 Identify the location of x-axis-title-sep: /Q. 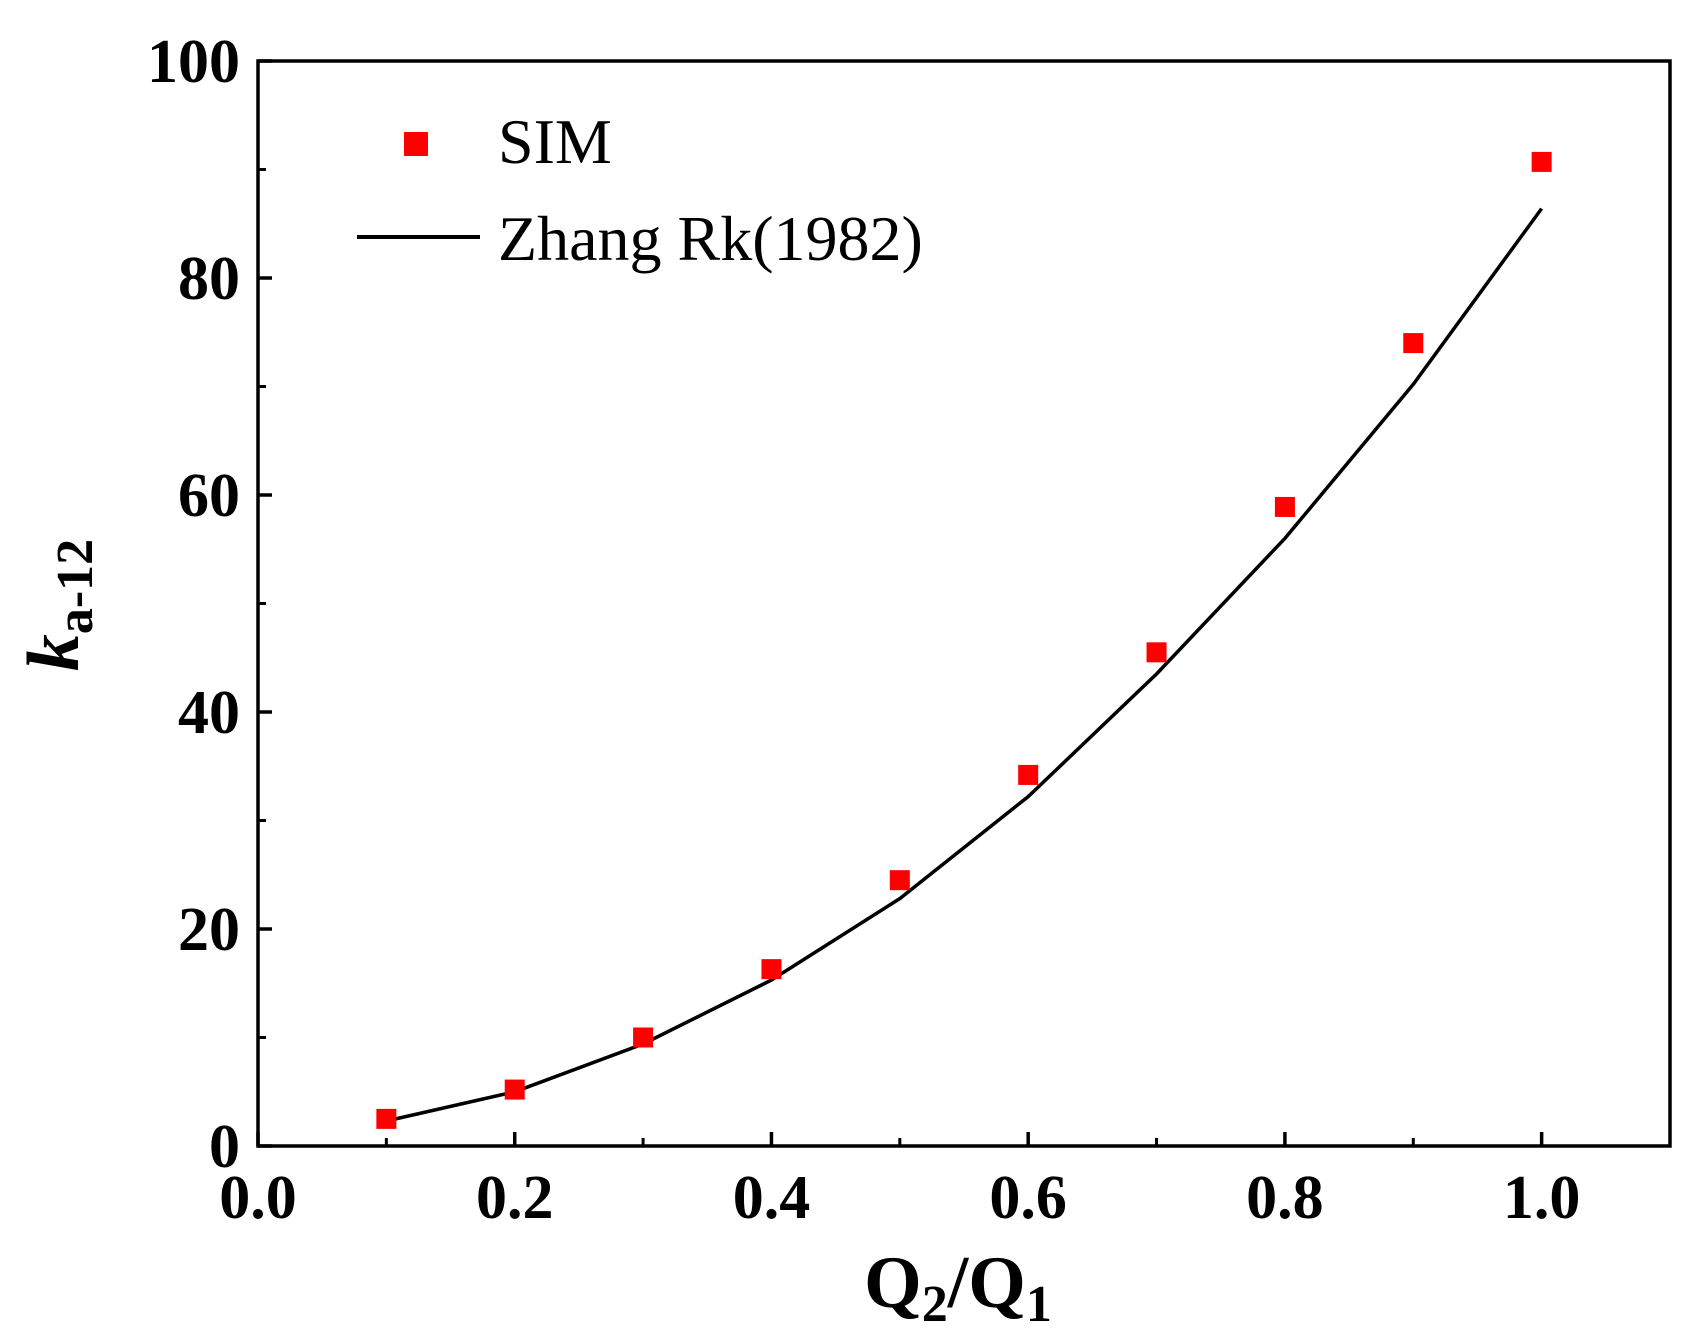
(986, 1283).